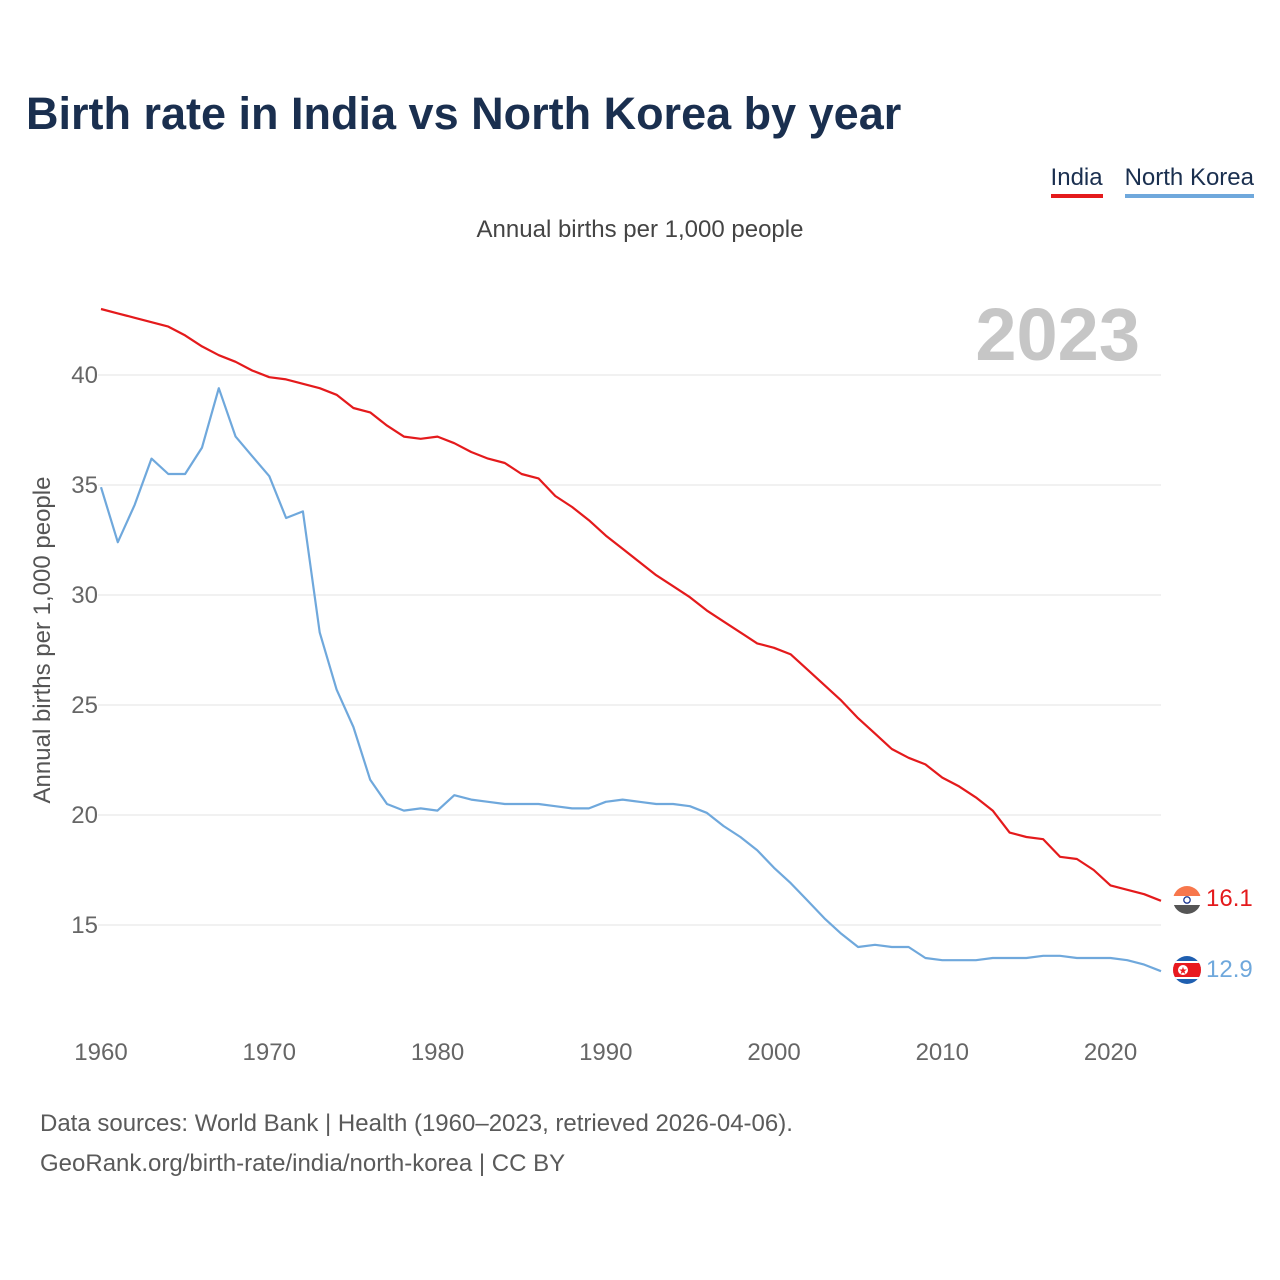  I want to click on y-tick-label: 40, so click(84, 375).